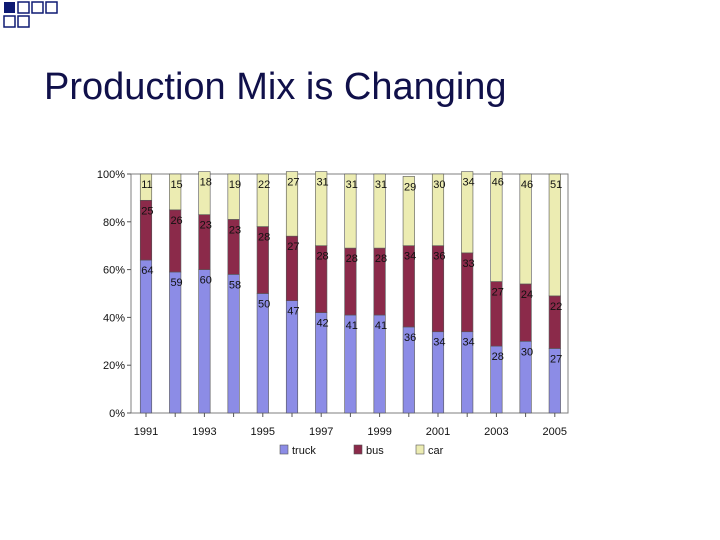 This screenshot has height=540, width=720. What do you see at coordinates (438, 432) in the screenshot?
I see `x-tick-label: 2001` at bounding box center [438, 432].